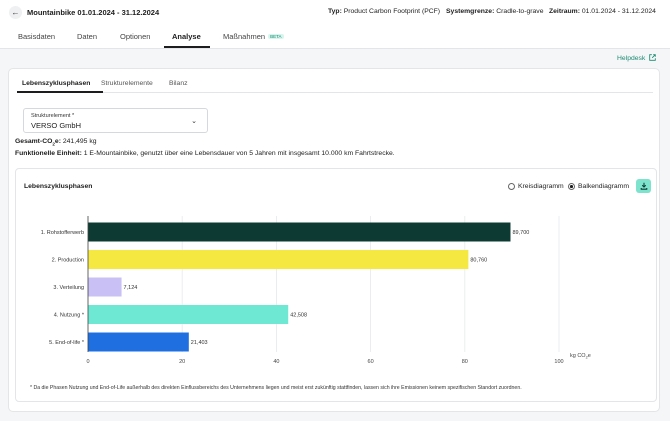 Image resolution: width=670 pixels, height=421 pixels. Describe the element at coordinates (392, 11) in the screenshot. I see `type-value: Product Carbon Footprint (PCF)` at that location.